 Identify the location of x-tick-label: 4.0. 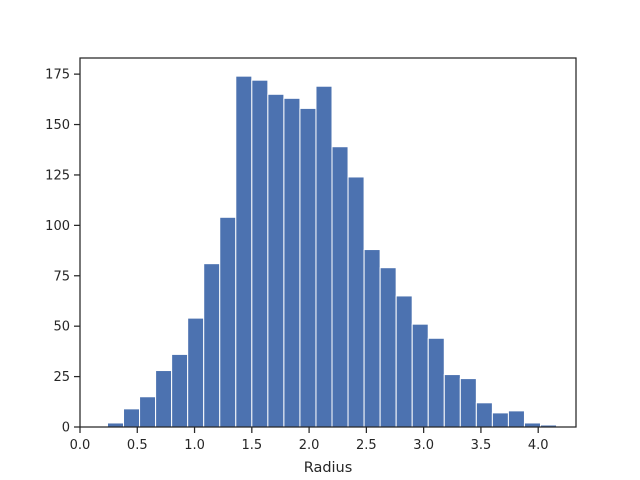
(538, 445).